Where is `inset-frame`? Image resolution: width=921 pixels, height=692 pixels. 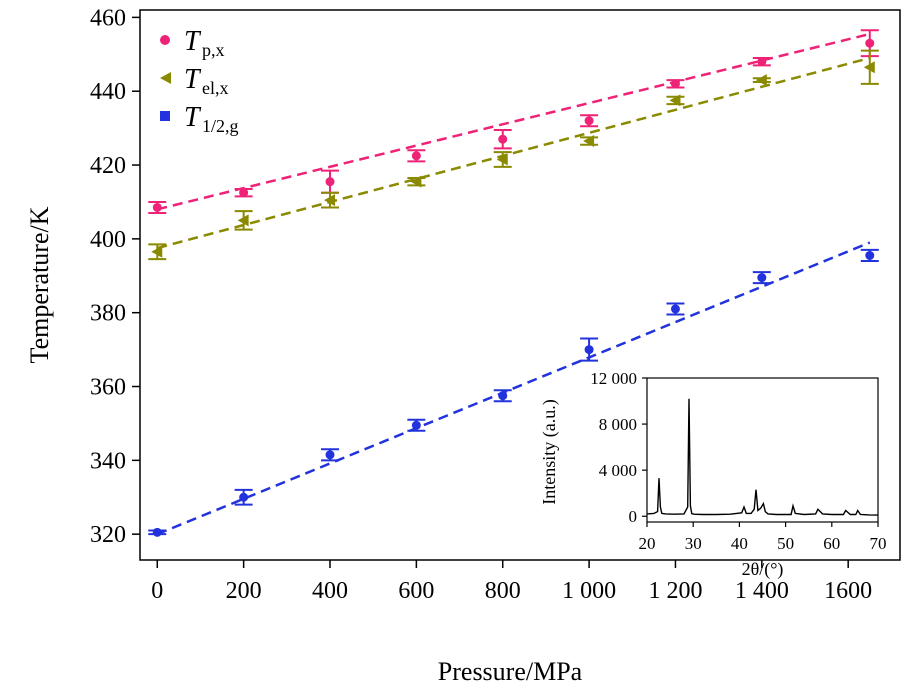 inset-frame is located at coordinates (762, 450).